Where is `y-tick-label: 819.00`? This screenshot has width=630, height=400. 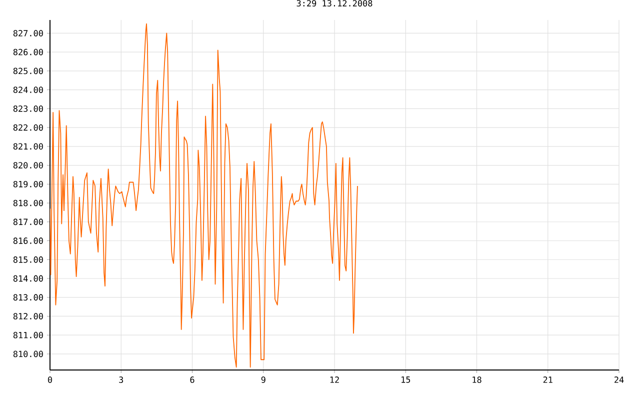
y-tick-label: 819.00 is located at coordinates (28, 184).